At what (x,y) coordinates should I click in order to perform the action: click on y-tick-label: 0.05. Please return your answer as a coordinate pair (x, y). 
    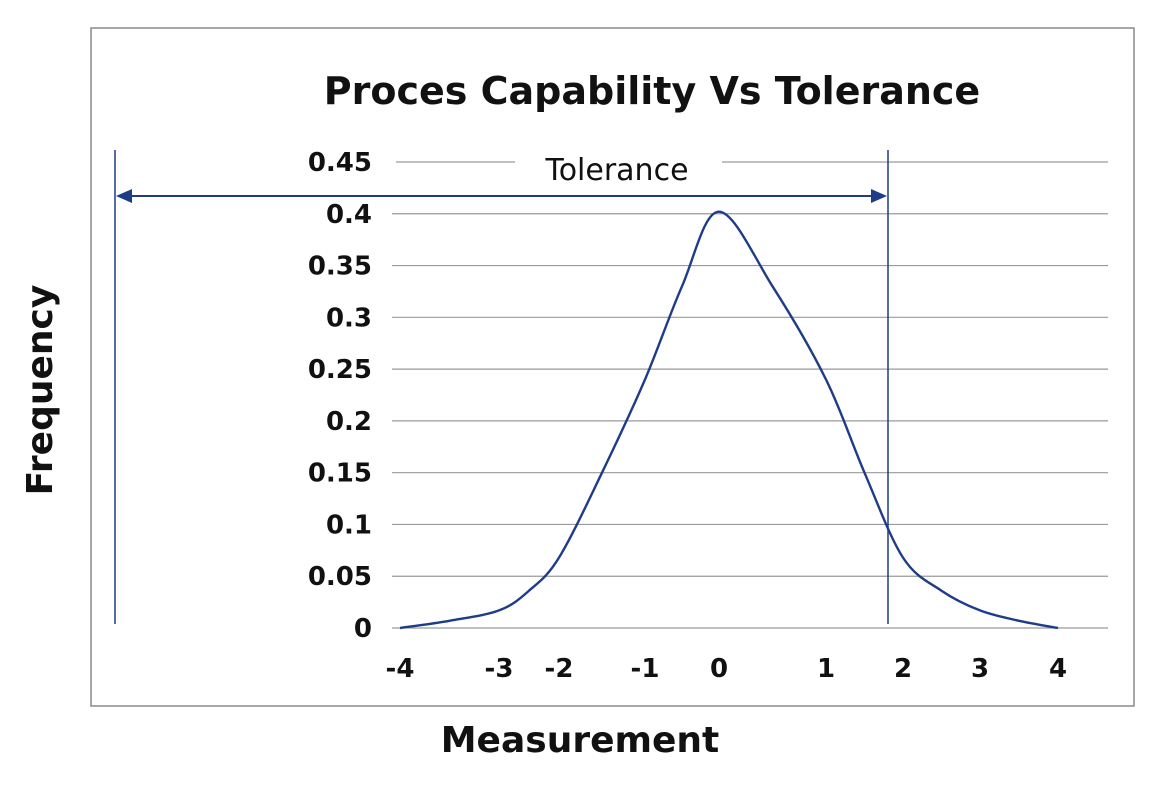
    Looking at the image, I should click on (340, 577).